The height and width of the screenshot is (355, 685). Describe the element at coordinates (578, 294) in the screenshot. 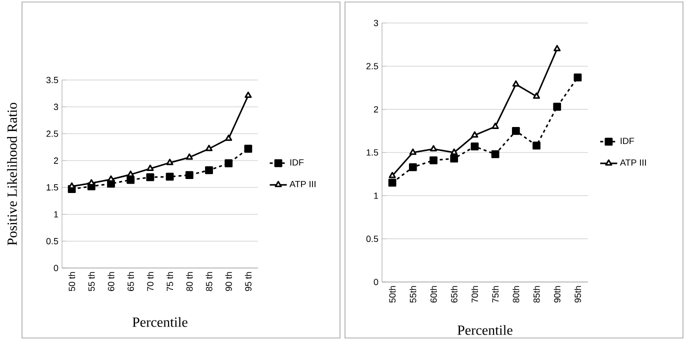

I see `x-tick-label: 95th` at that location.